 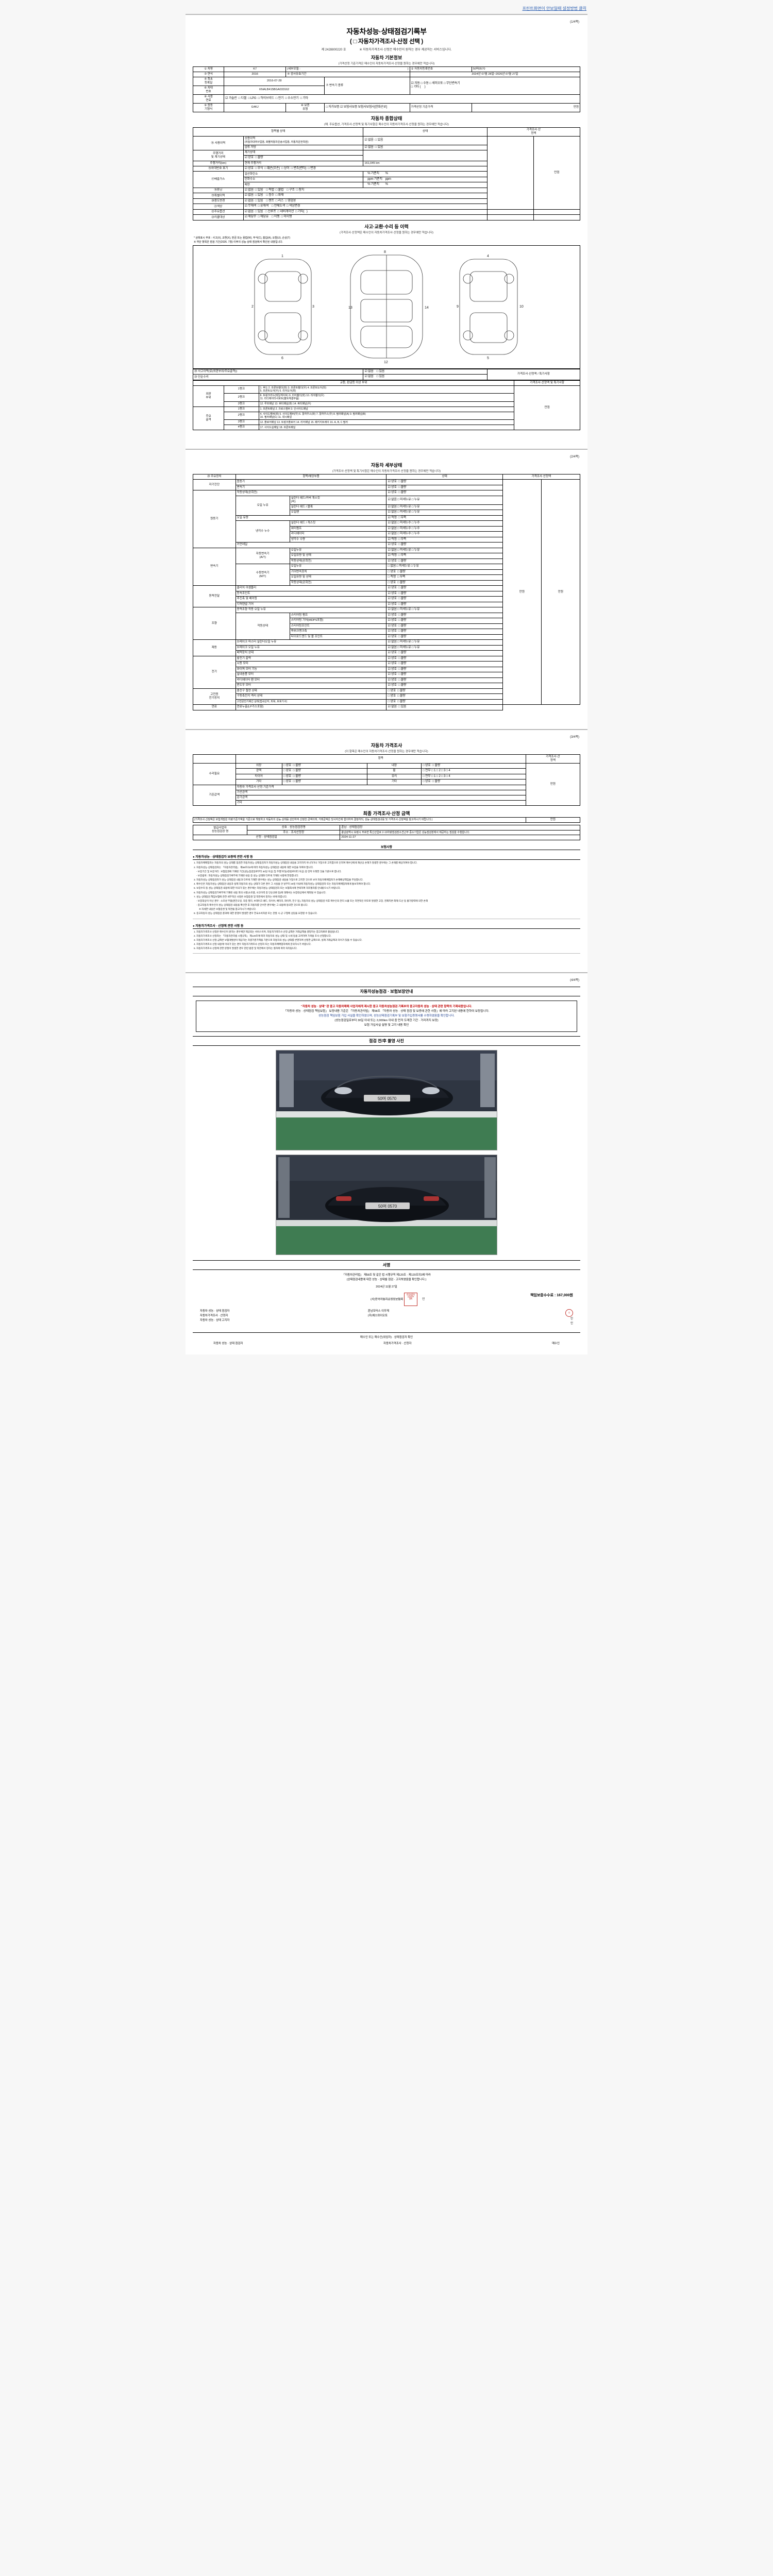 I want to click on checkbox-fuel-lpg: □ LPG, so click(x=252, y=98).